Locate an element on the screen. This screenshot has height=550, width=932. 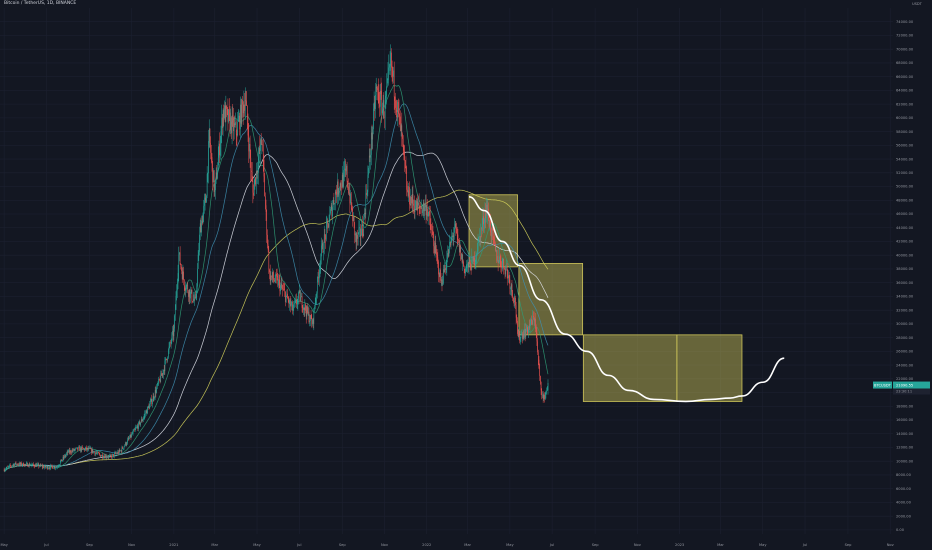
price-tag-box is located at coordinates (911, 385).